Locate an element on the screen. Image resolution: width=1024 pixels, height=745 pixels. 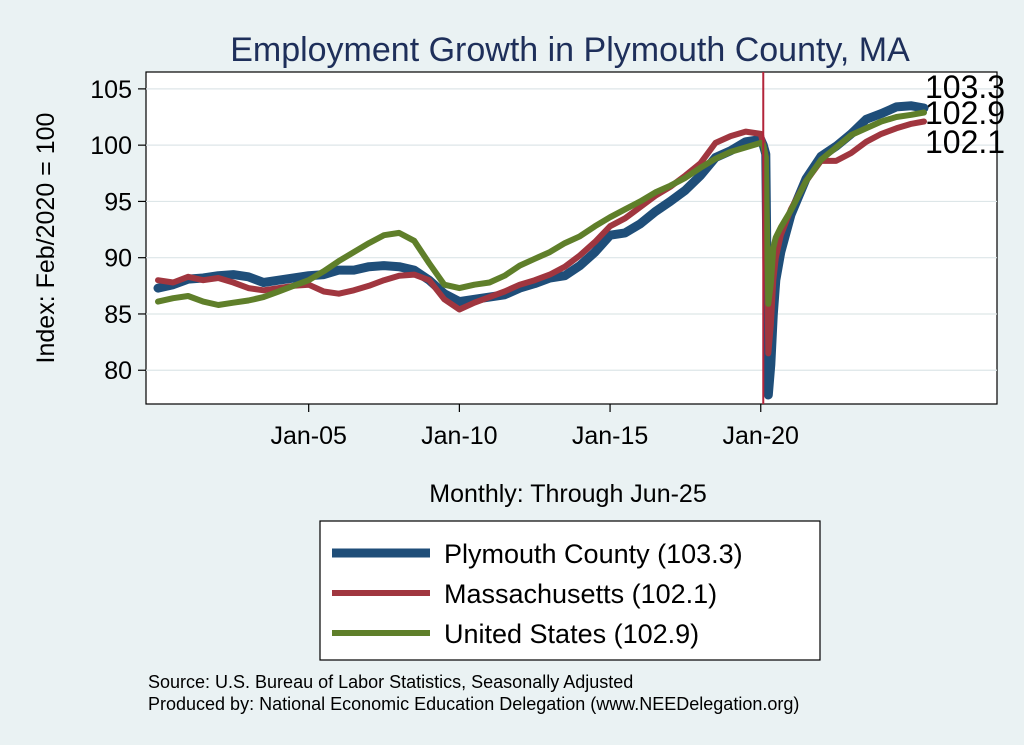
y-axis-title: Index: Feb/2020 = 100 is located at coordinates (46, 238).